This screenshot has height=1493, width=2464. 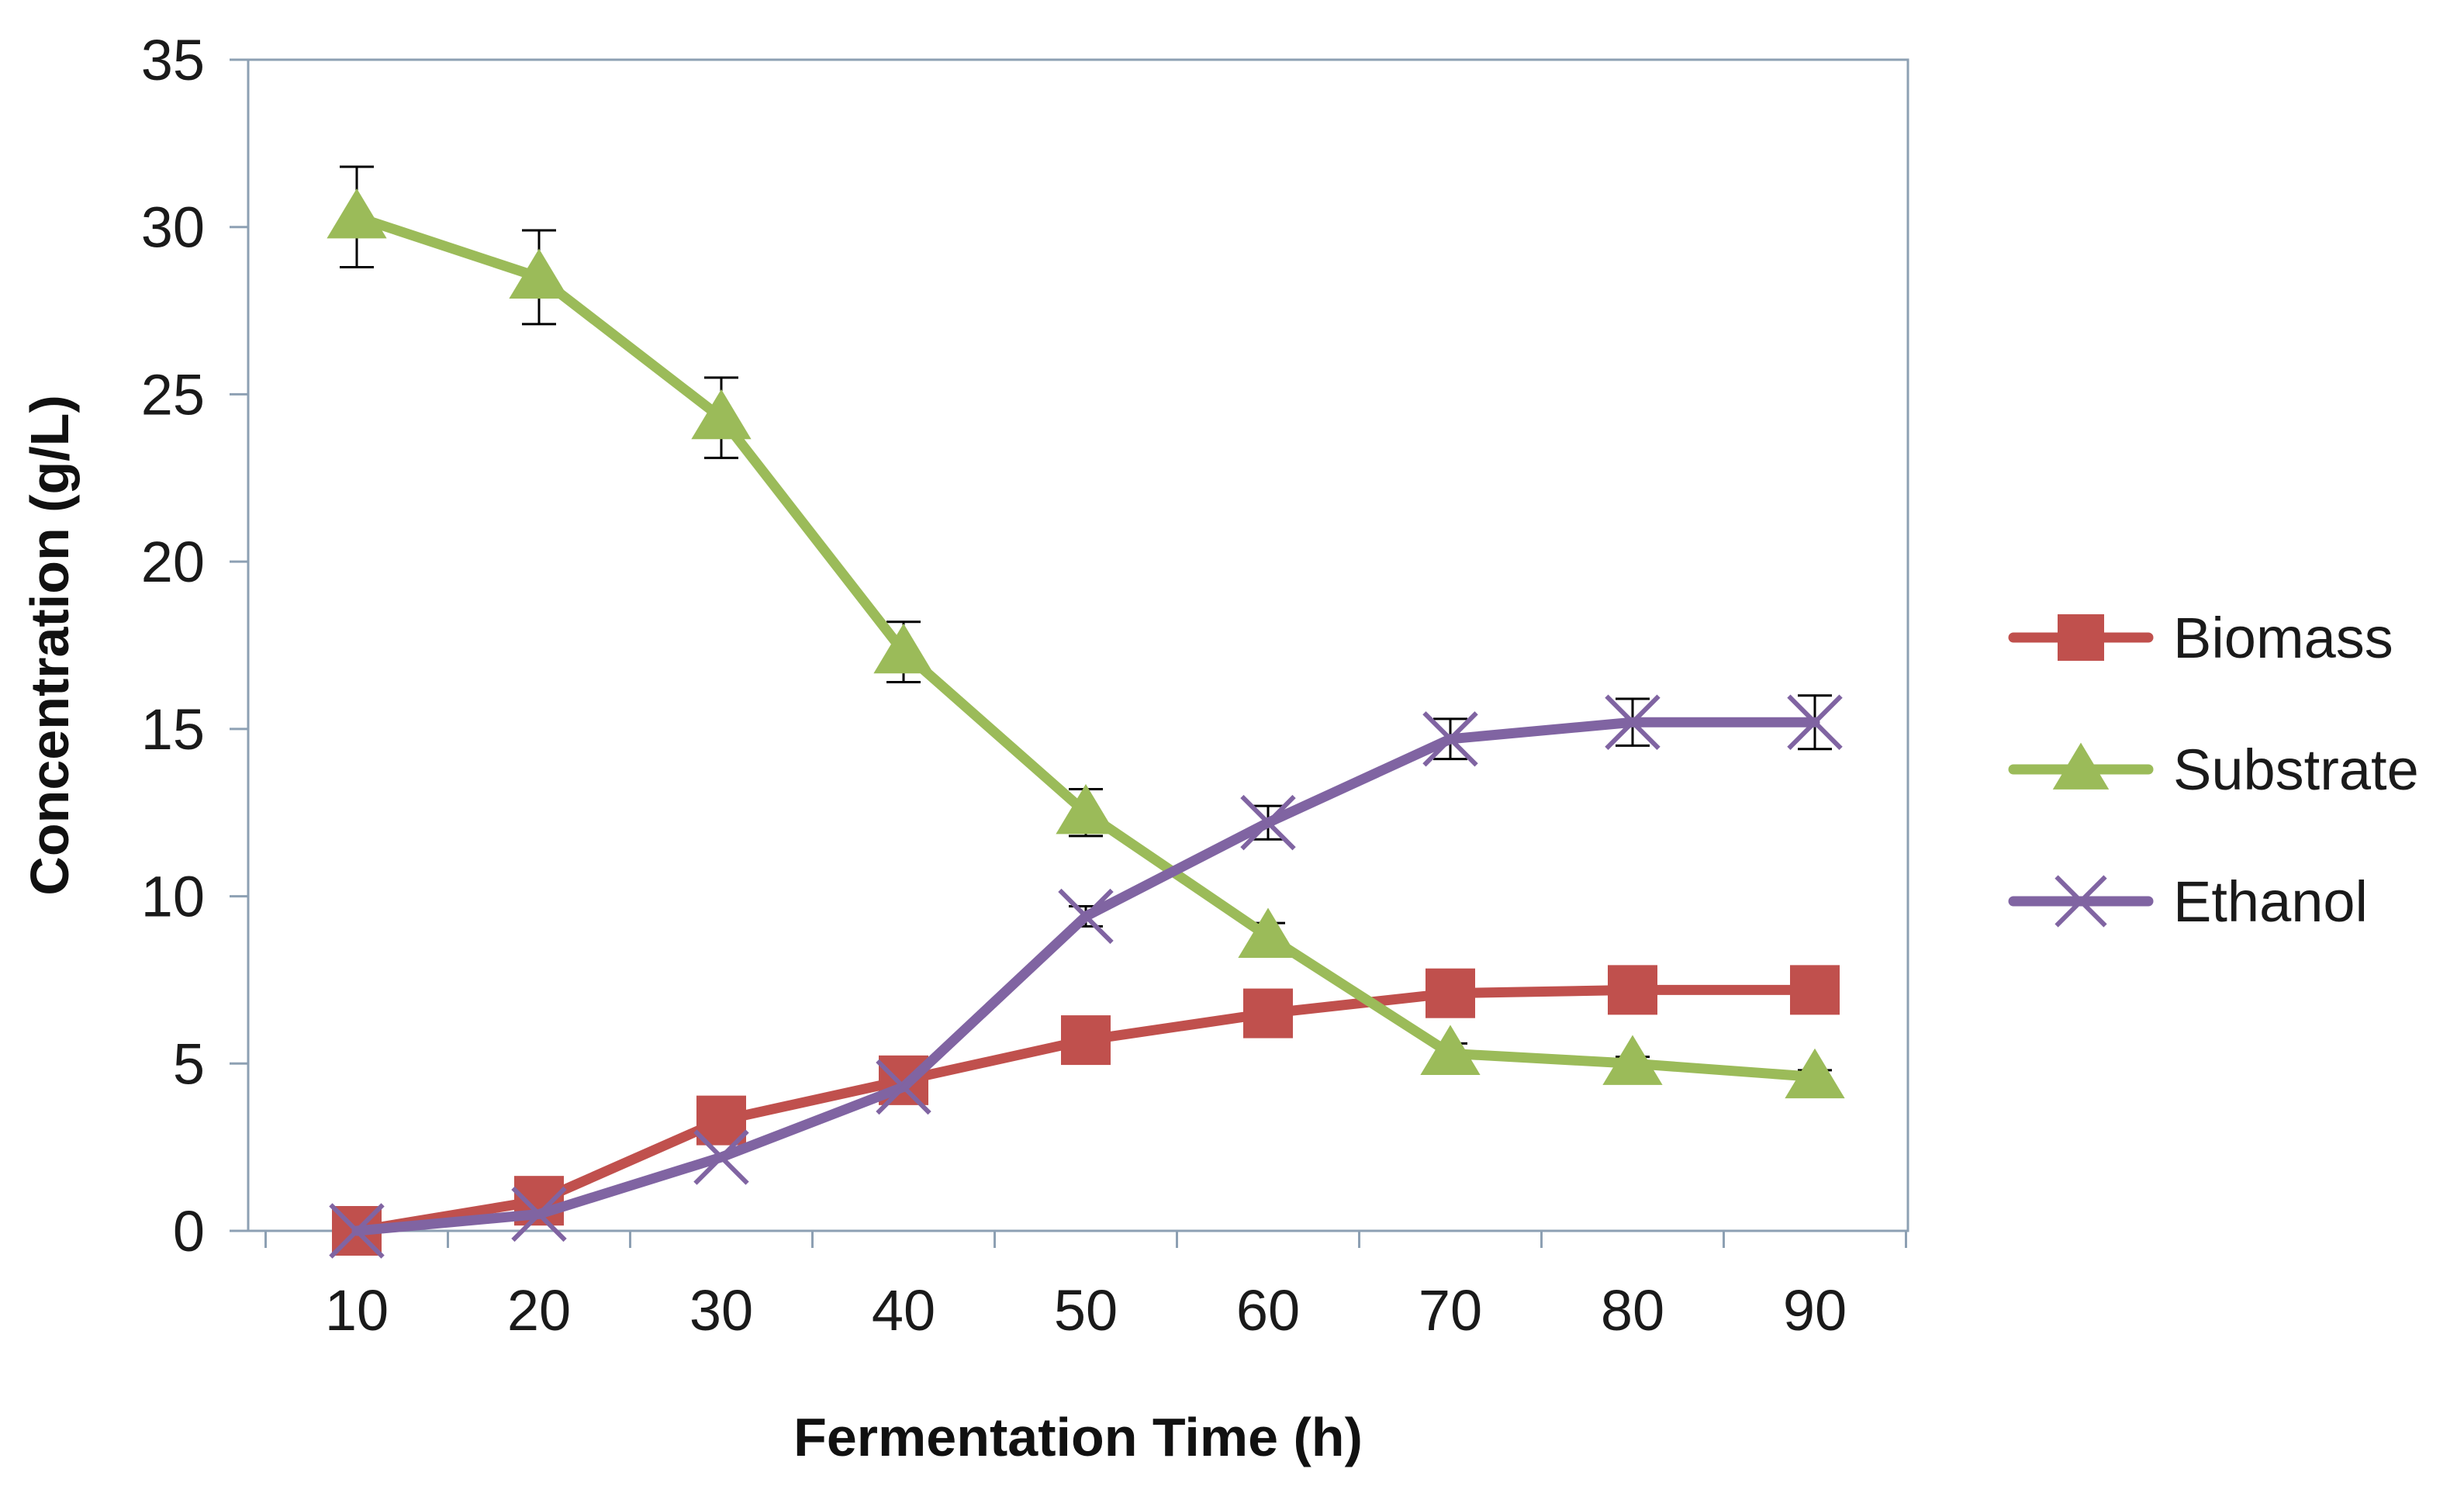 I want to click on x-tick-label: 30, so click(x=721, y=1310).